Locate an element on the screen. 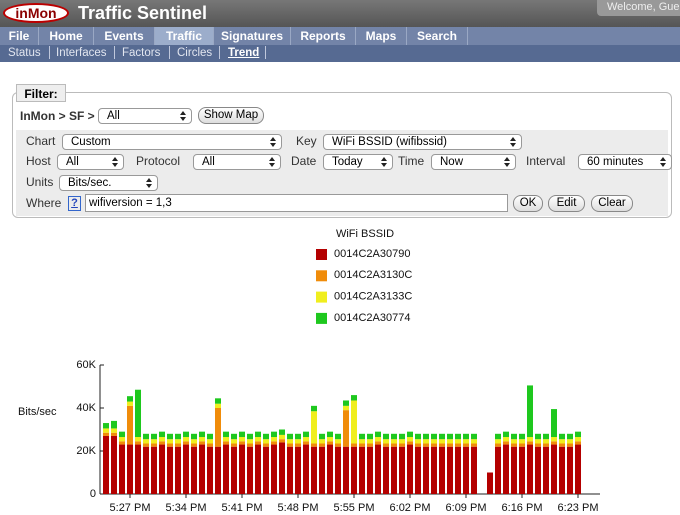 The width and height of the screenshot is (680, 515). separator is located at coordinates (219, 52).